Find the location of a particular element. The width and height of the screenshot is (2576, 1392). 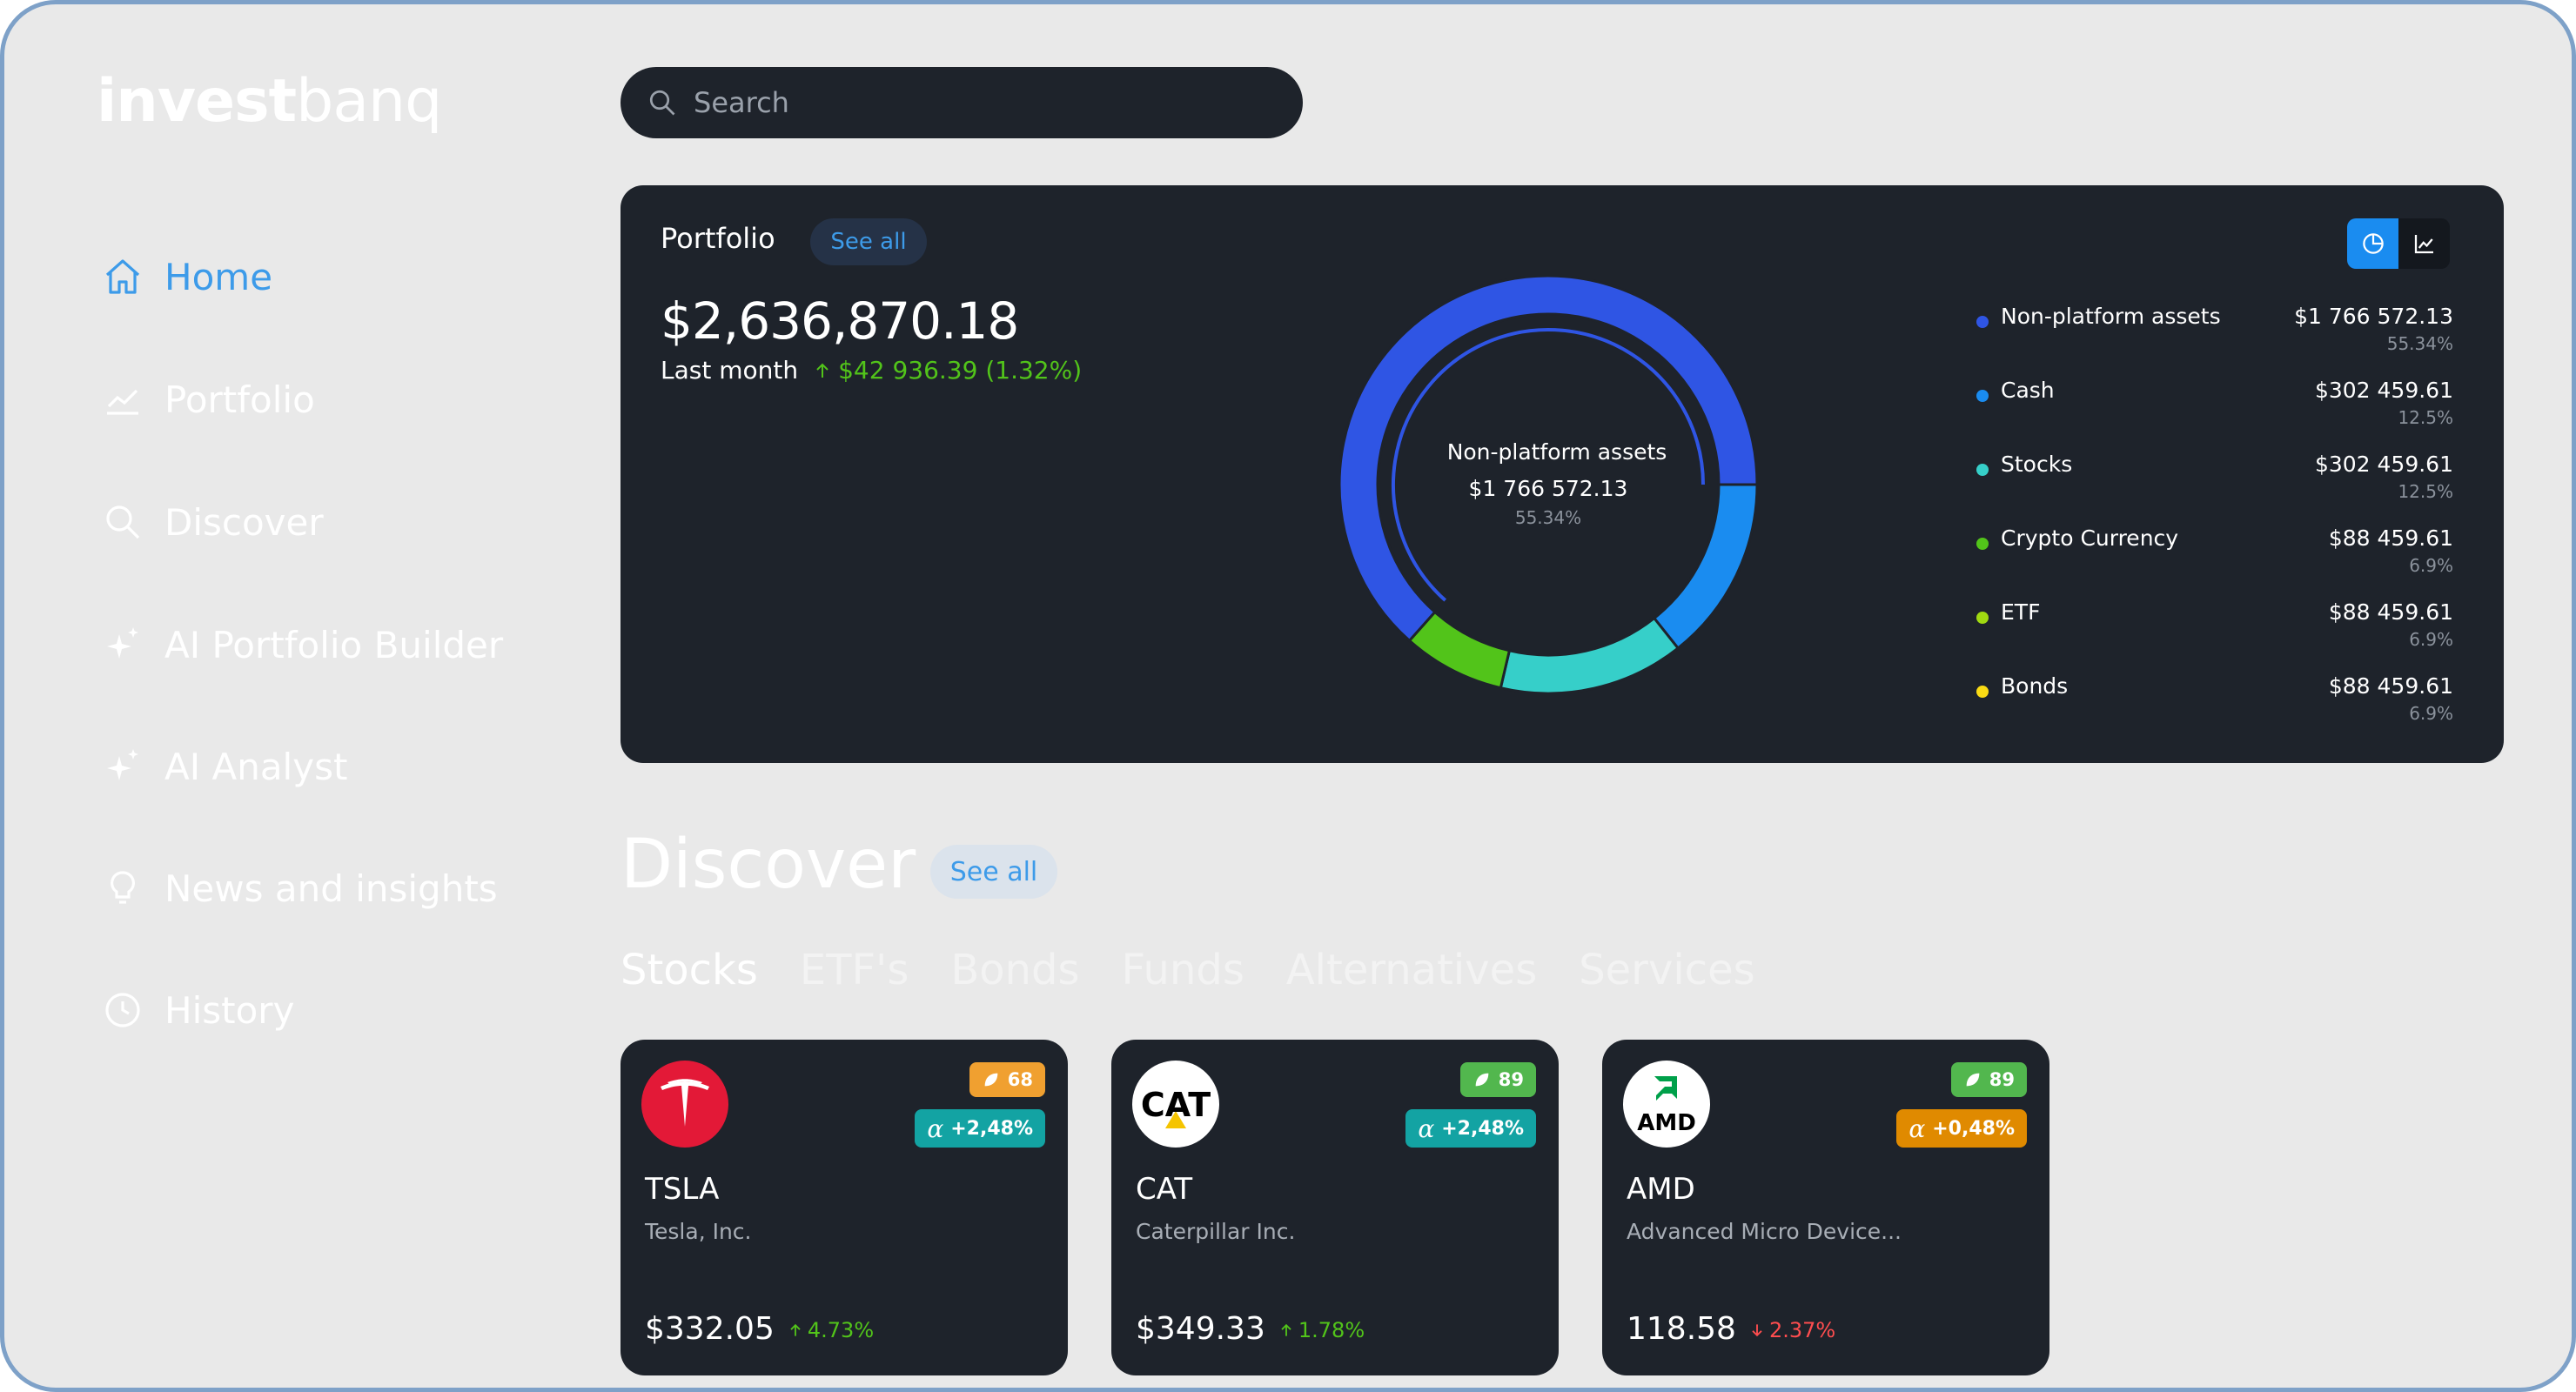

tesla-logo is located at coordinates (685, 1104).